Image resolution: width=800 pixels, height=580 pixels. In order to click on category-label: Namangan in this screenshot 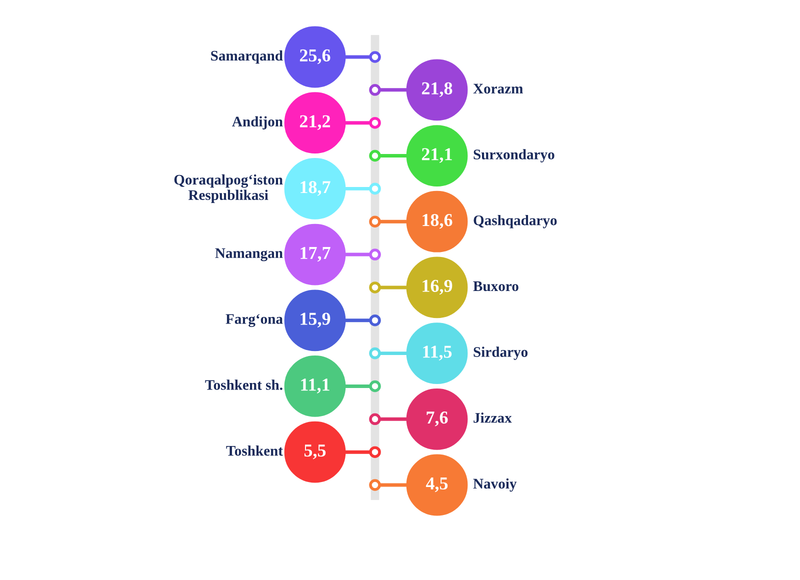, I will do `click(249, 255)`.